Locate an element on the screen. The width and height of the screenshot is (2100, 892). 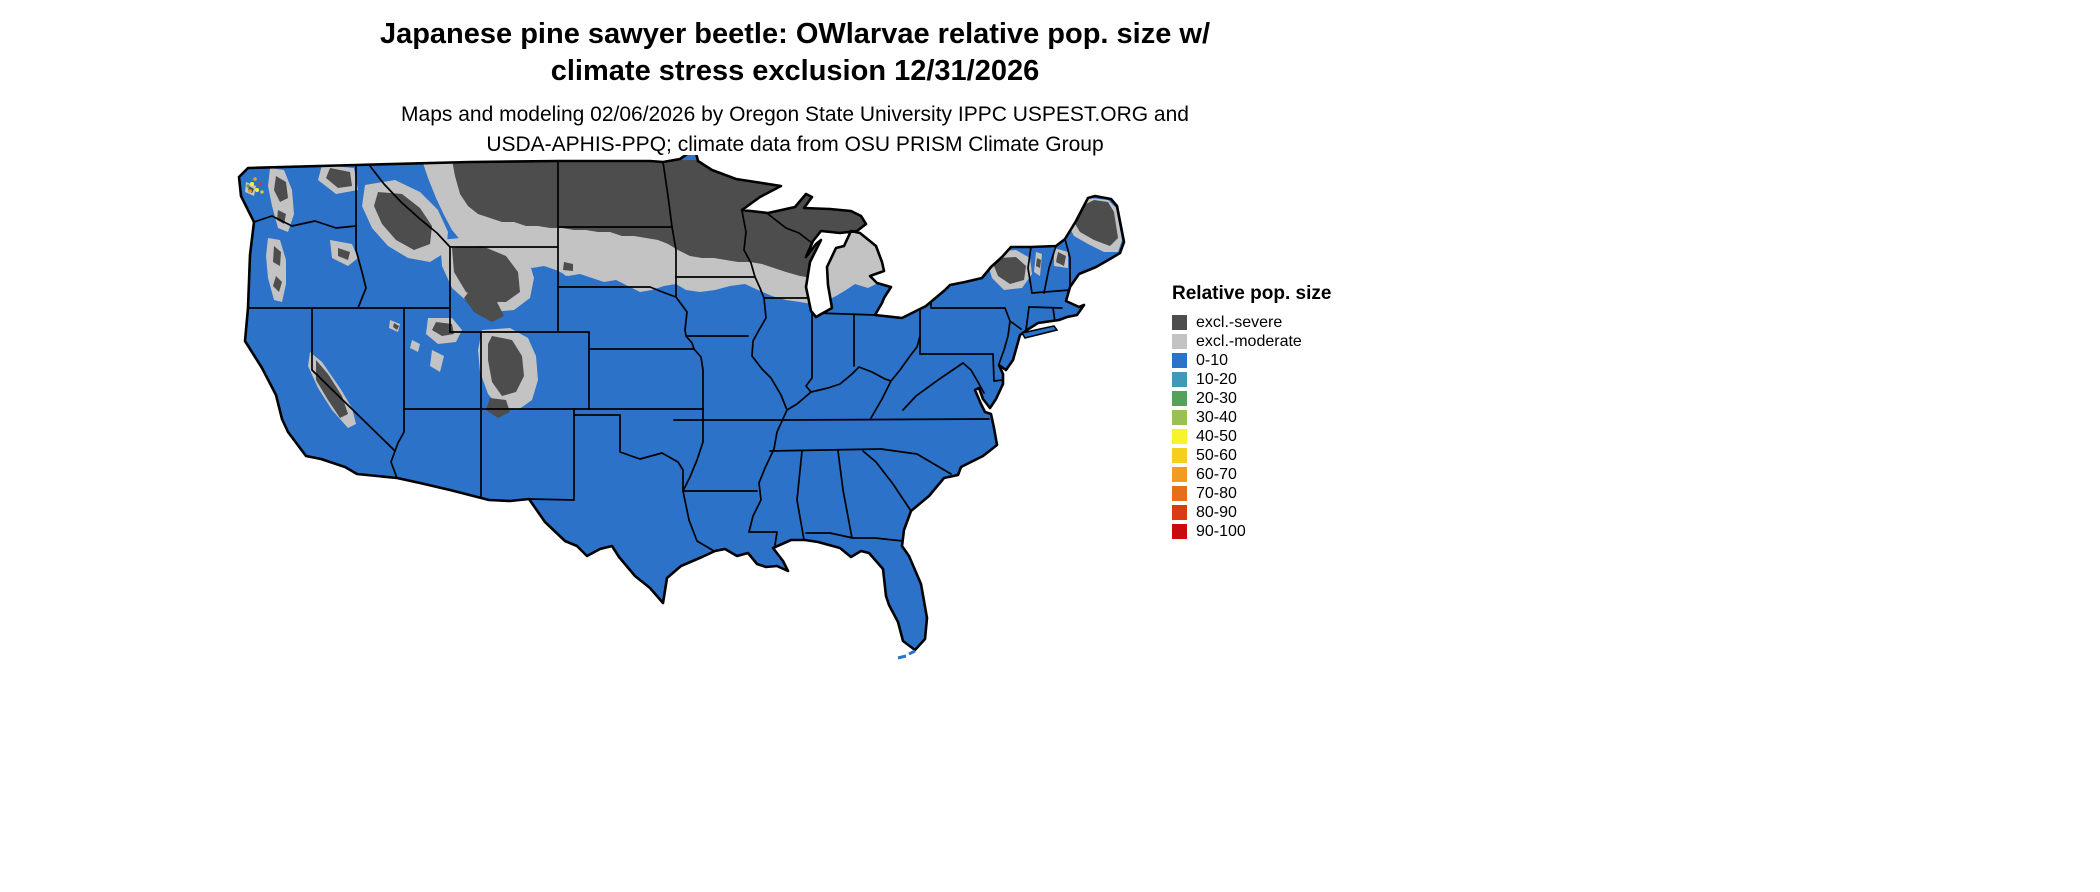
legend-item: 10-20 is located at coordinates (1251, 379).